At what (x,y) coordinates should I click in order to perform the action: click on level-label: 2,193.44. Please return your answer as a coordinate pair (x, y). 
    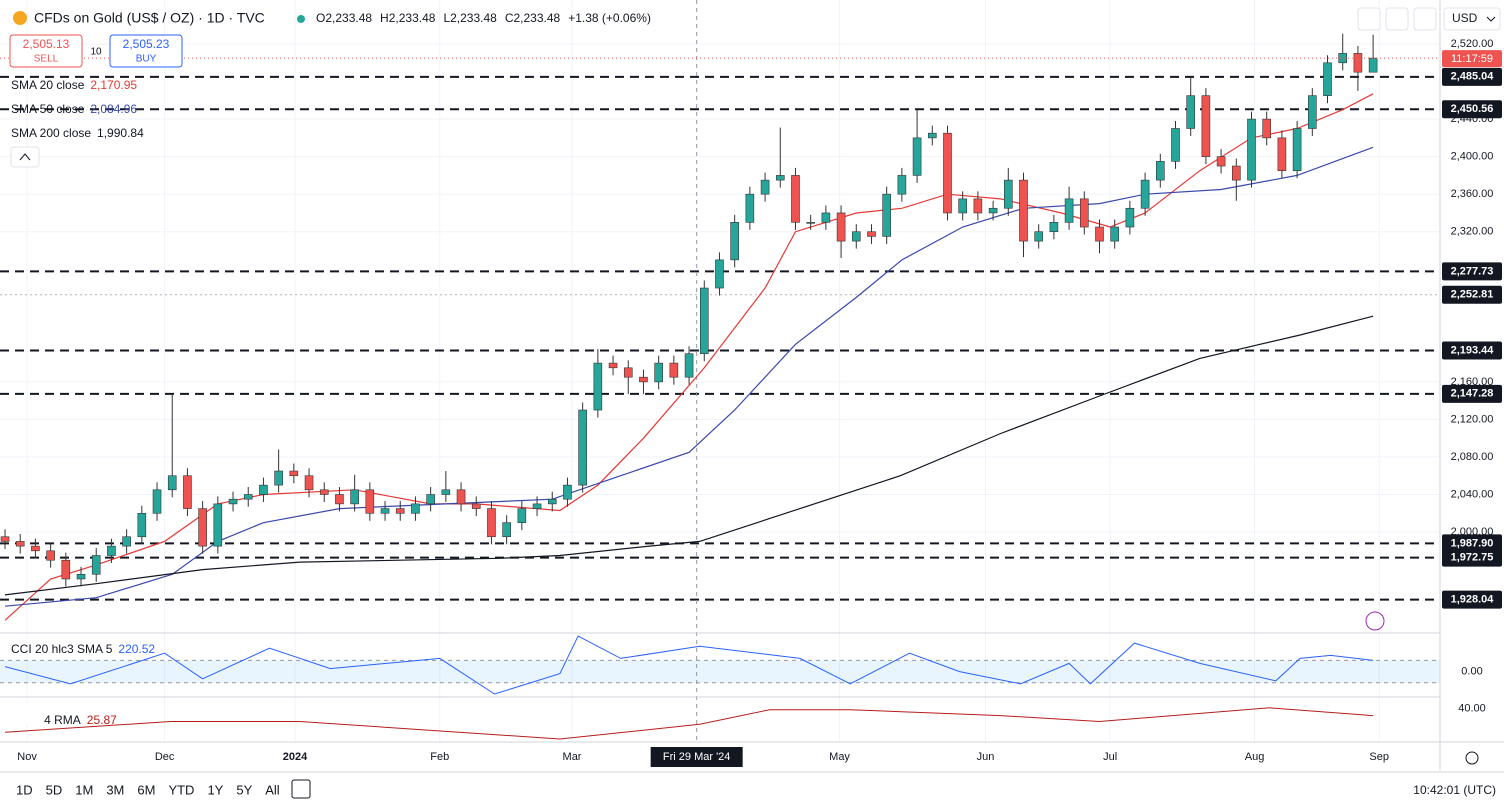
    Looking at the image, I should click on (1473, 350).